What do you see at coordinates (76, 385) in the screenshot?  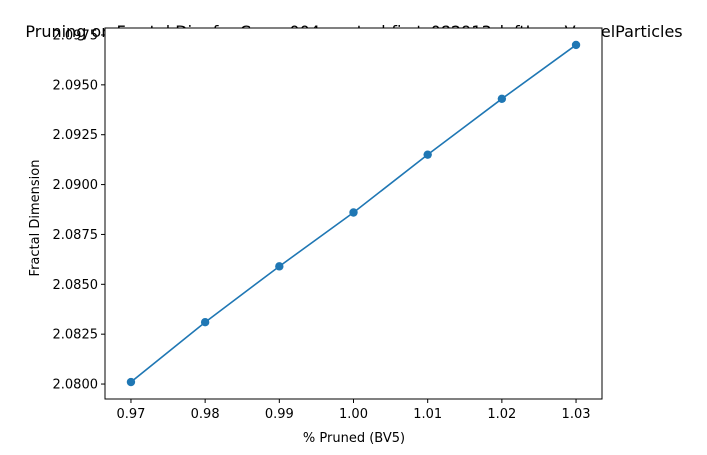 I see `y-tick-label: 2.0800` at bounding box center [76, 385].